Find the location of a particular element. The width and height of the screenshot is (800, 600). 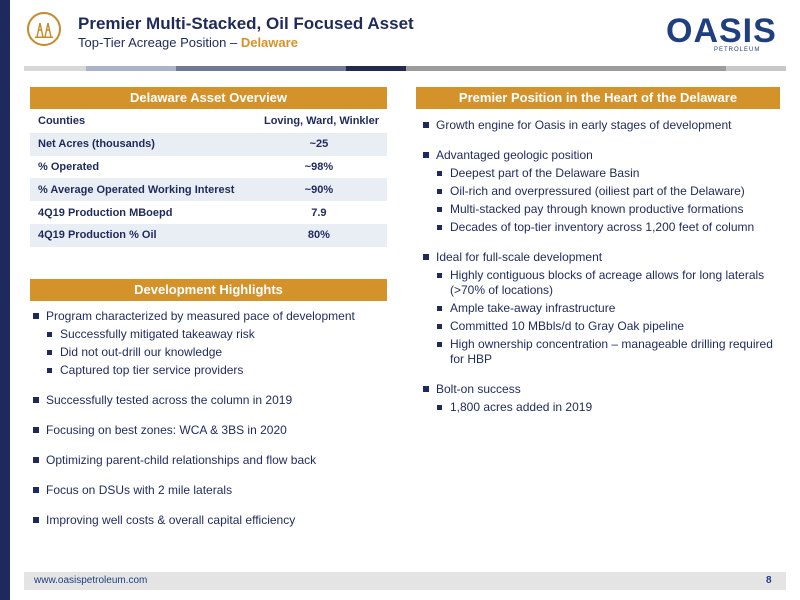

subtitle-prefix: Top-Tier Acreage Position – is located at coordinates (159, 42).